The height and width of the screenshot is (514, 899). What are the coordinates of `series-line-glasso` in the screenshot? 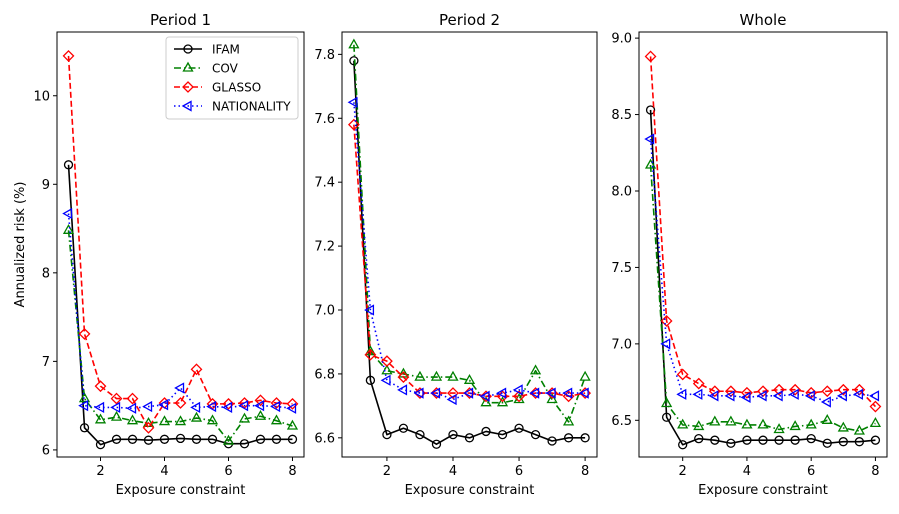 It's located at (469, 261).